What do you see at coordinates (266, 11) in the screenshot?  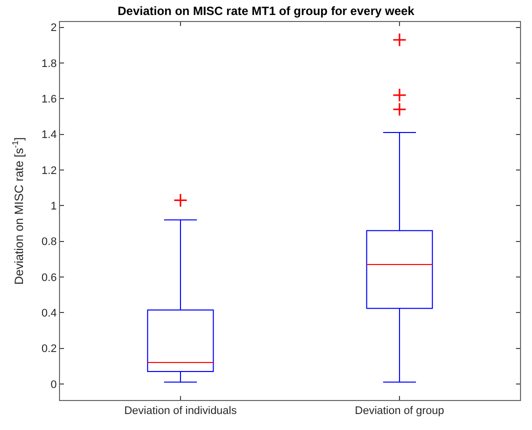 I see `chart-title: Deviation on MISC rate MT1 of group for every week` at bounding box center [266, 11].